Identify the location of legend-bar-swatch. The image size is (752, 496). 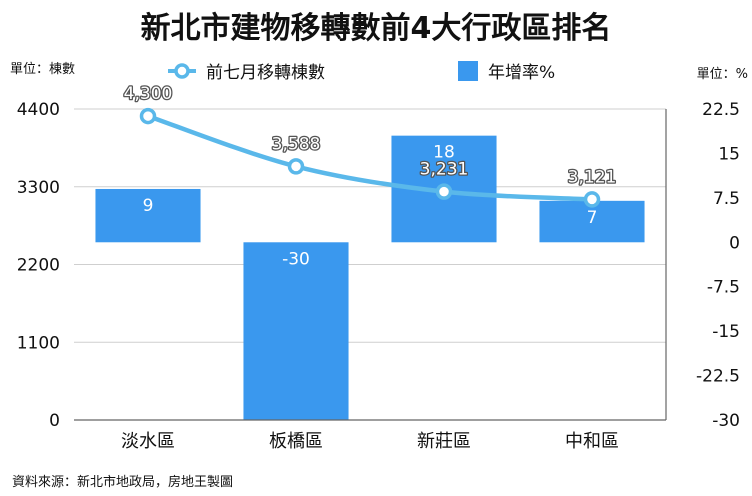
(468, 71).